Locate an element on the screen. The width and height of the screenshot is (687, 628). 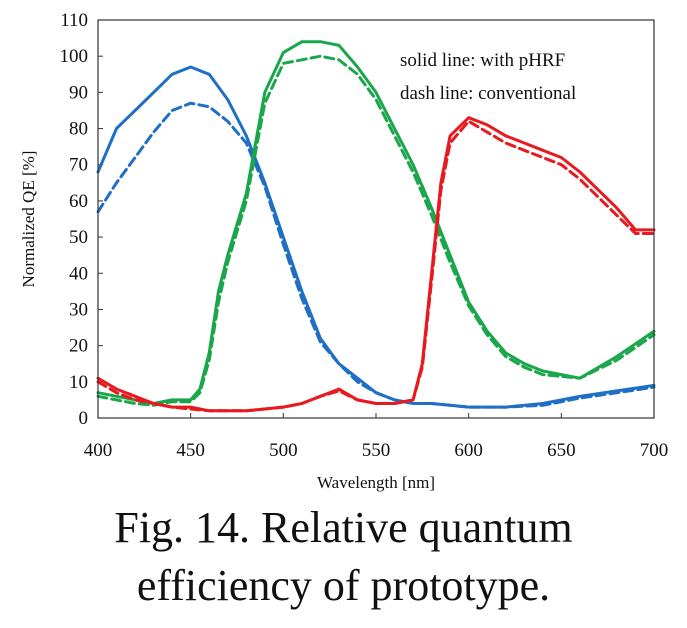
x-tick-label: 450 is located at coordinates (190, 450).